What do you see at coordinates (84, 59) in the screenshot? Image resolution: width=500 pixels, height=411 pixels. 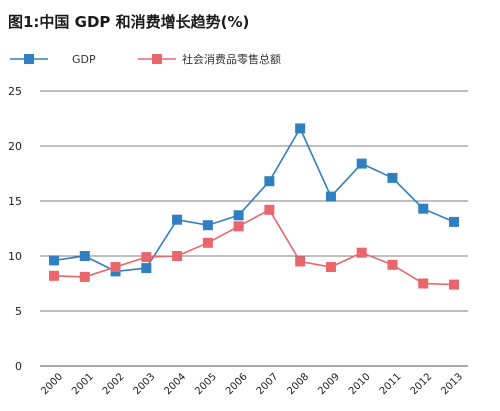 I see `legend-label-0: GDP` at bounding box center [84, 59].